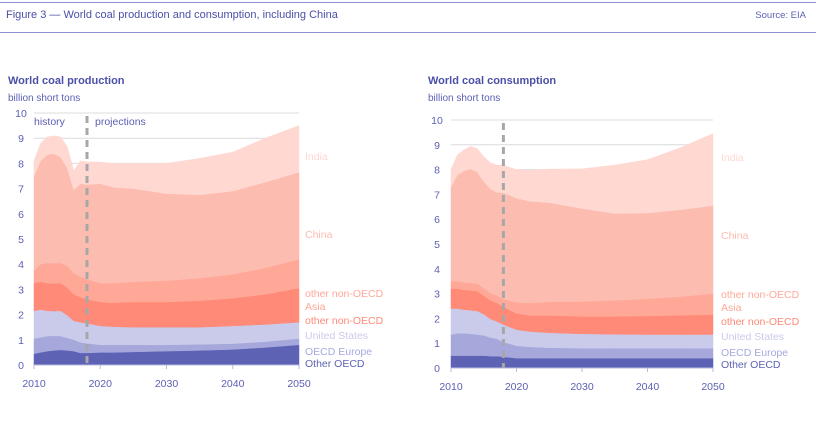  I want to click on top-rule, so click(408, 2).